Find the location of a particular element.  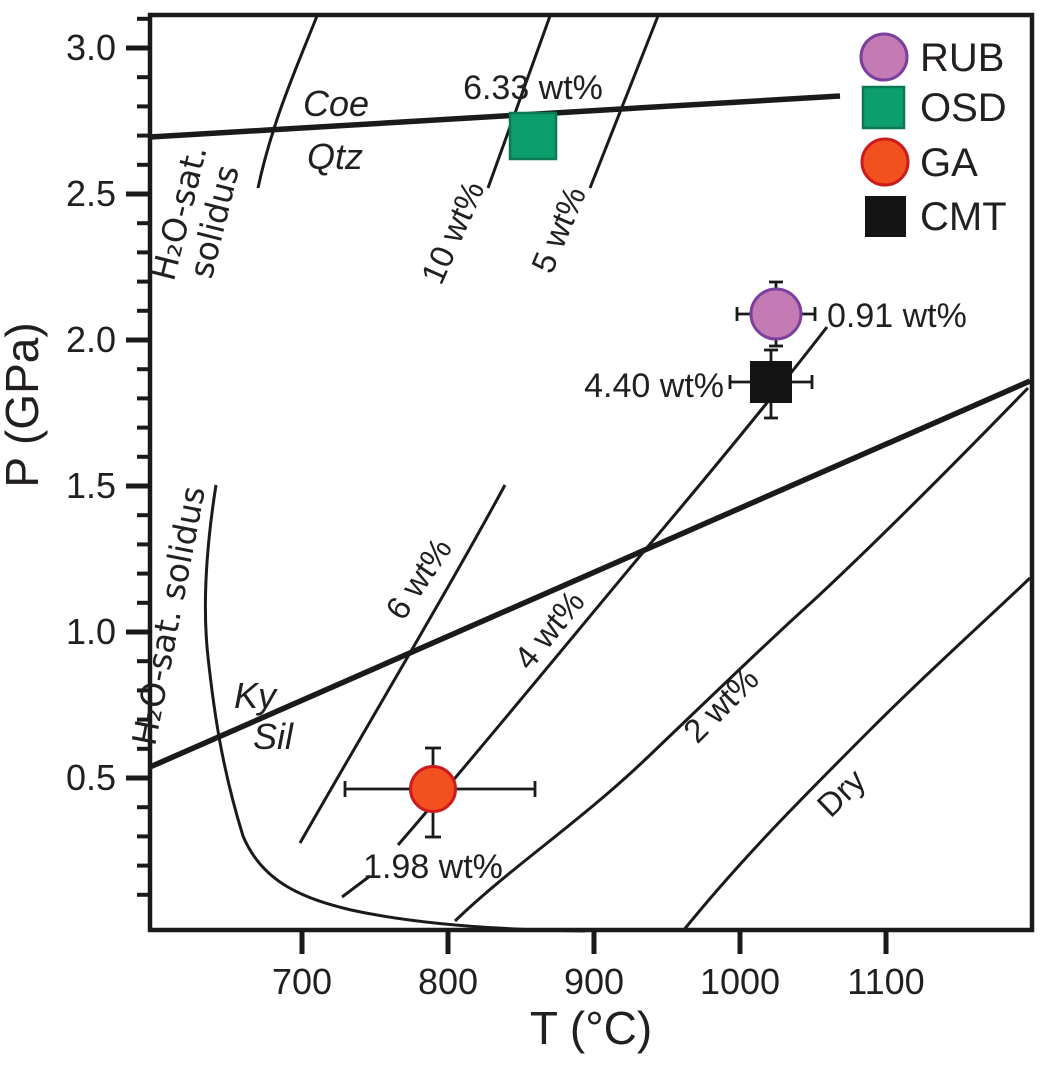

isopleth-4wt-line-segment is located at coordinates (356, 886).